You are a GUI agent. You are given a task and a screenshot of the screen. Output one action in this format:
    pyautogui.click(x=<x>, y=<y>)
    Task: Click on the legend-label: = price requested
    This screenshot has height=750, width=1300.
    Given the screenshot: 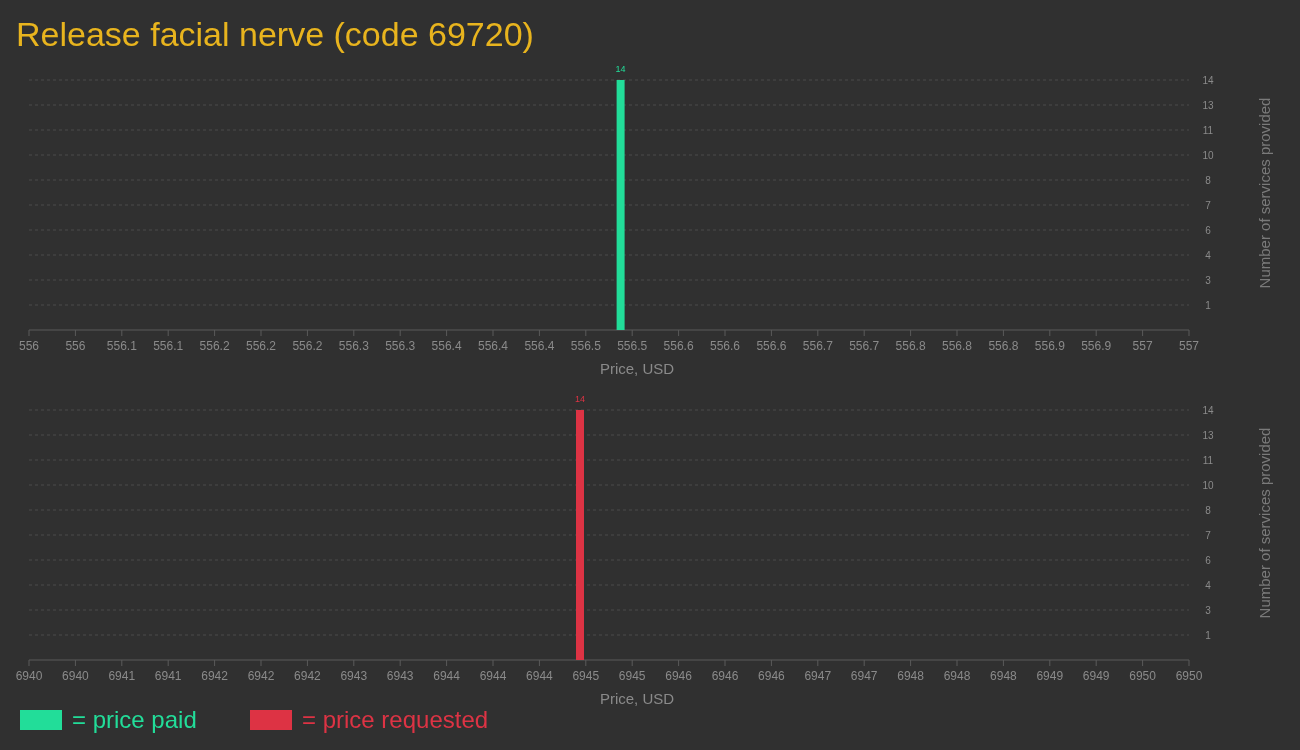 What is the action you would take?
    pyautogui.click(x=395, y=719)
    